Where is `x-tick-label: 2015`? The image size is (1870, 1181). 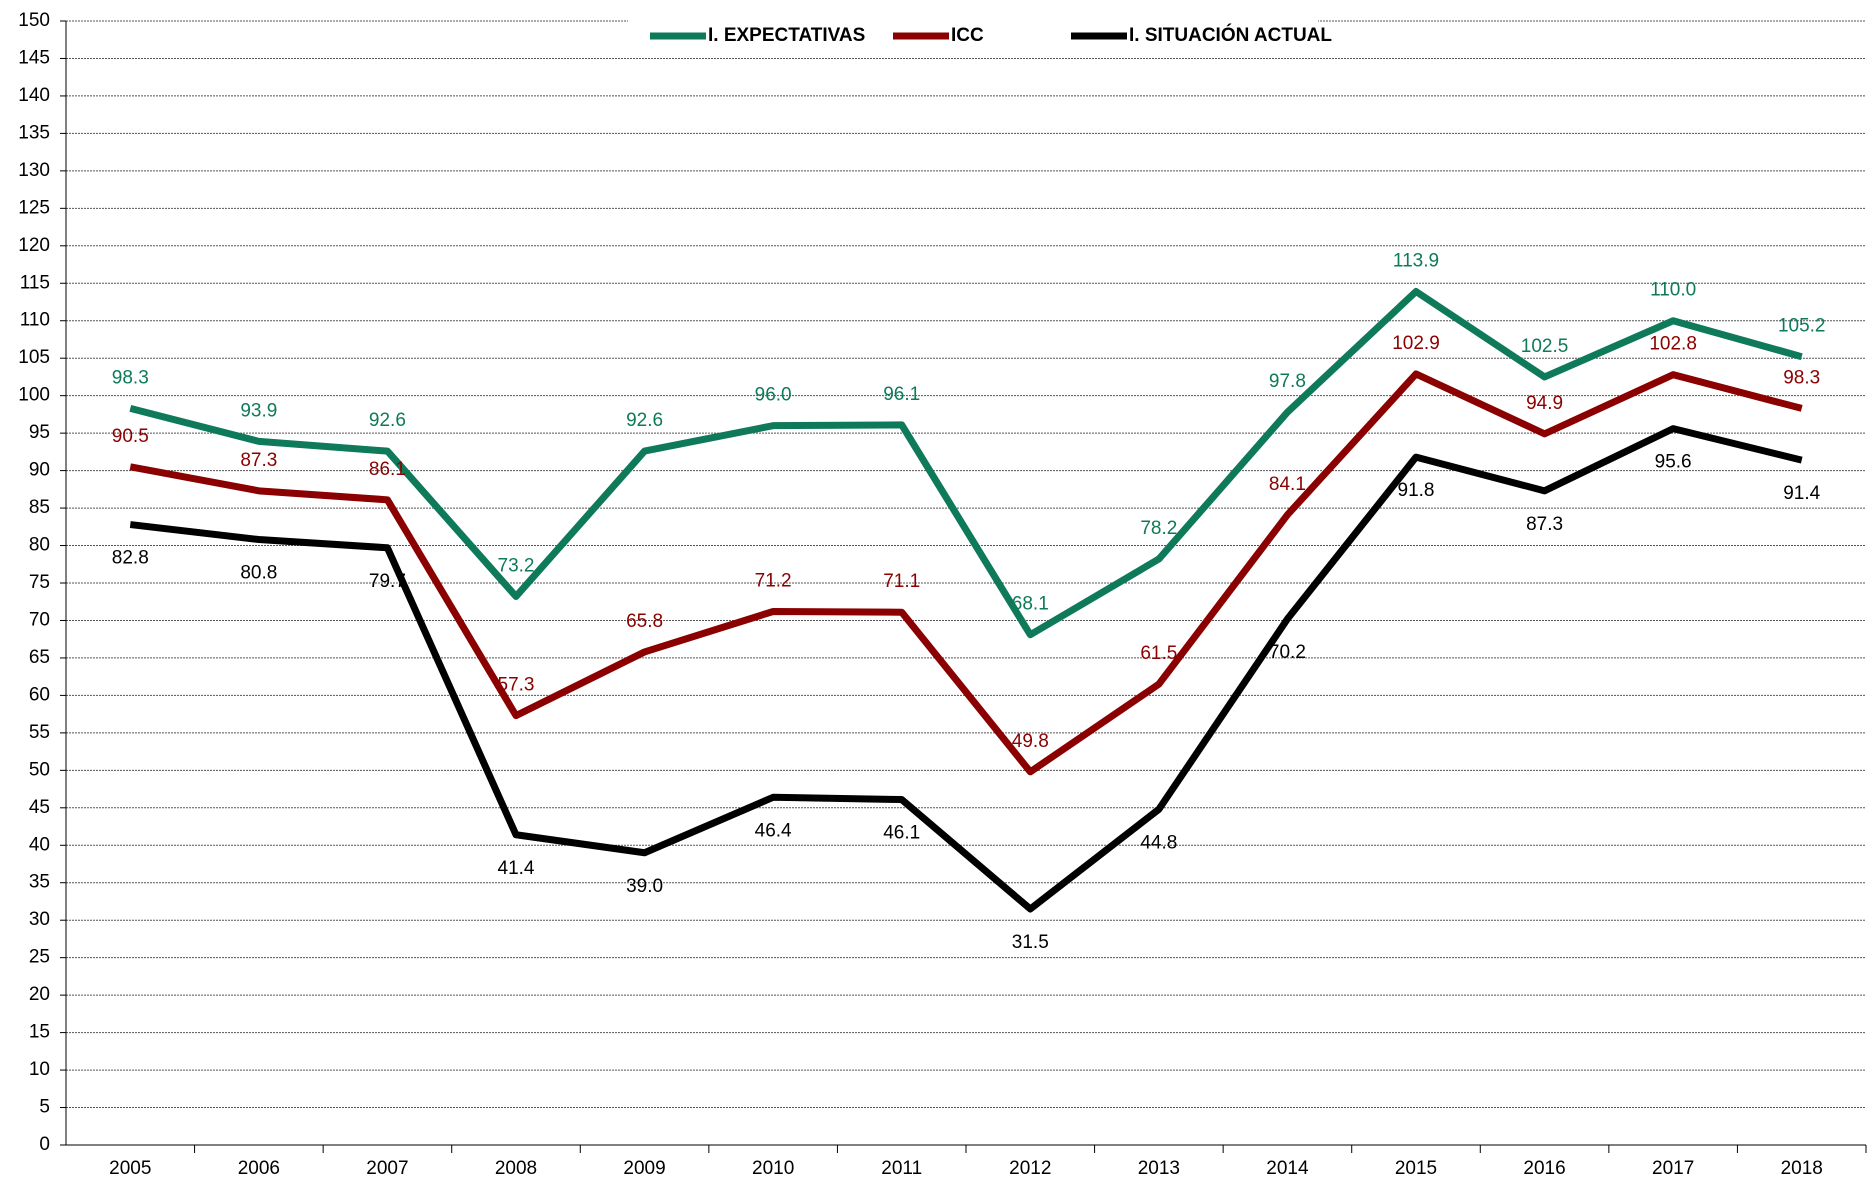 x-tick-label: 2015 is located at coordinates (1416, 1168).